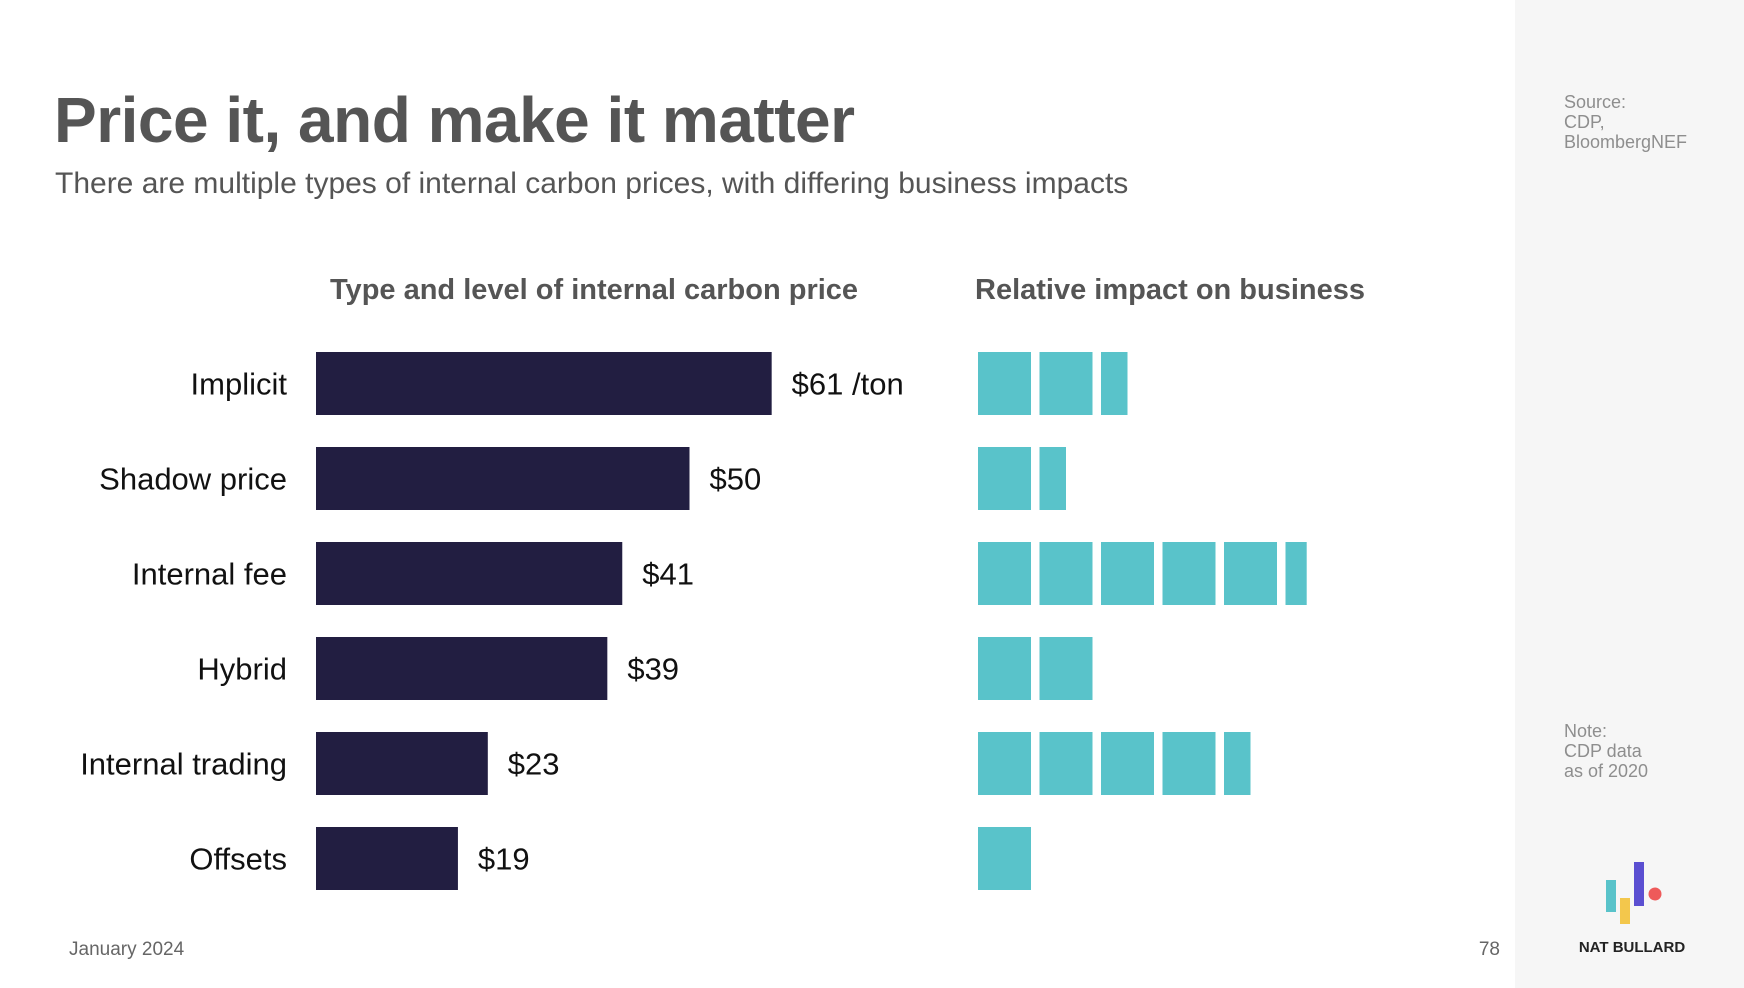  What do you see at coordinates (238, 859) in the screenshot?
I see `category-label: Offsets` at bounding box center [238, 859].